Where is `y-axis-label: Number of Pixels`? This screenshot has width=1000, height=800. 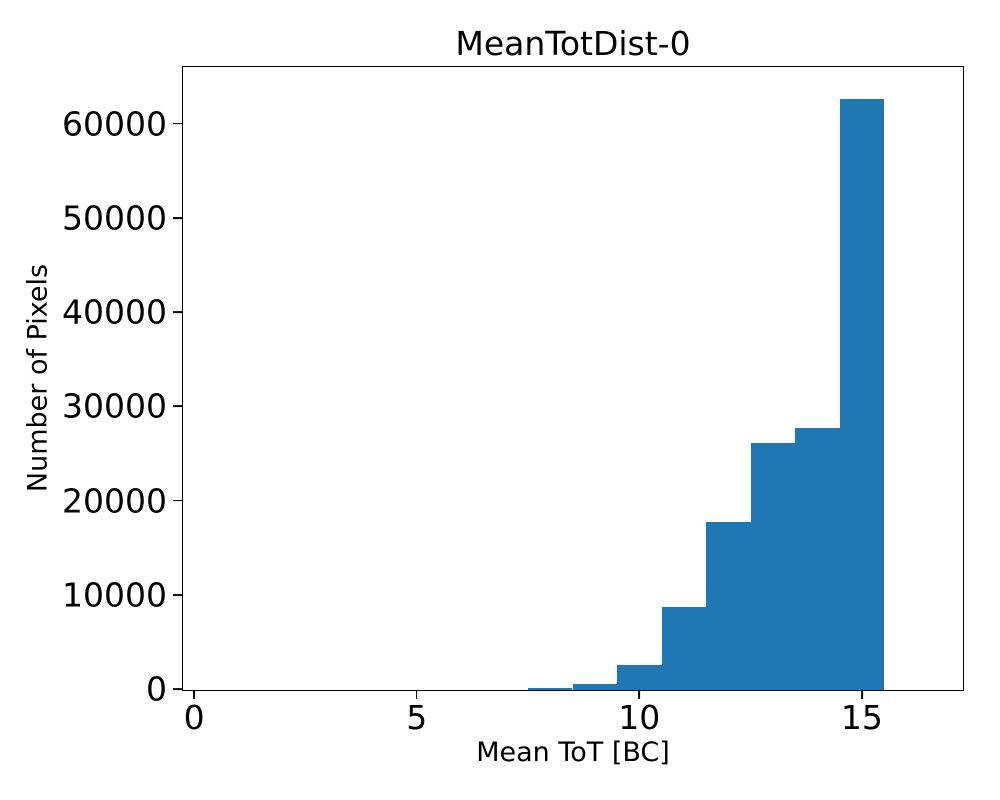 y-axis-label: Number of Pixels is located at coordinates (38, 378).